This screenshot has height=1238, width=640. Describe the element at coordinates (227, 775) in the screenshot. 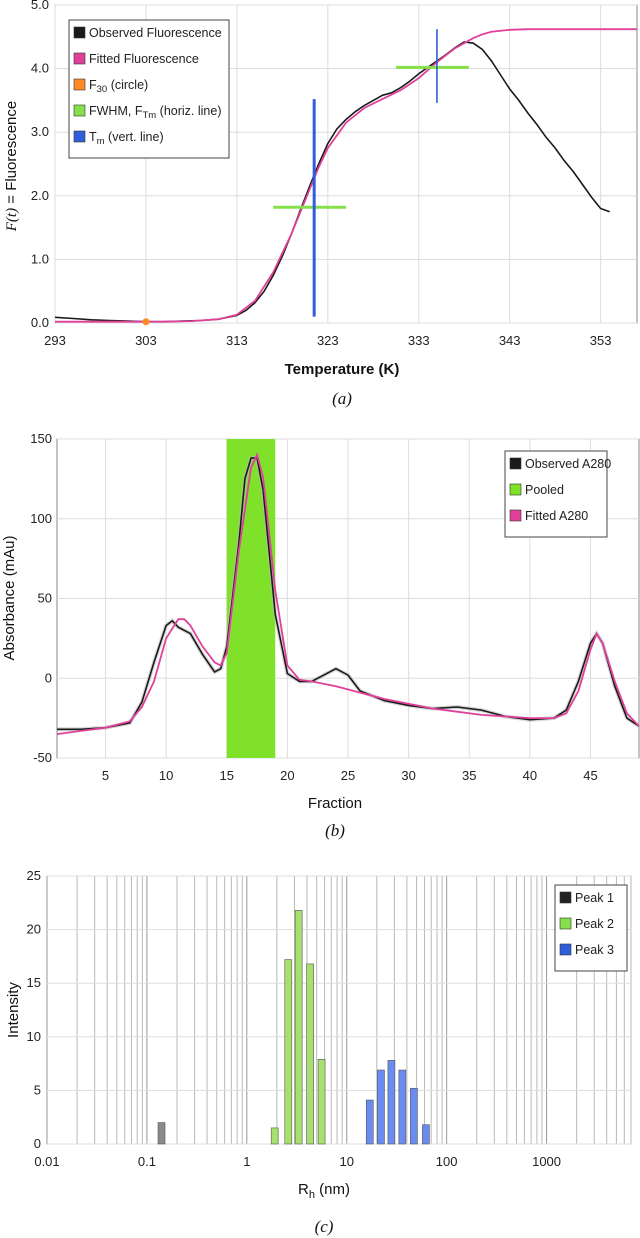

I see `x-tick-label: 15` at that location.